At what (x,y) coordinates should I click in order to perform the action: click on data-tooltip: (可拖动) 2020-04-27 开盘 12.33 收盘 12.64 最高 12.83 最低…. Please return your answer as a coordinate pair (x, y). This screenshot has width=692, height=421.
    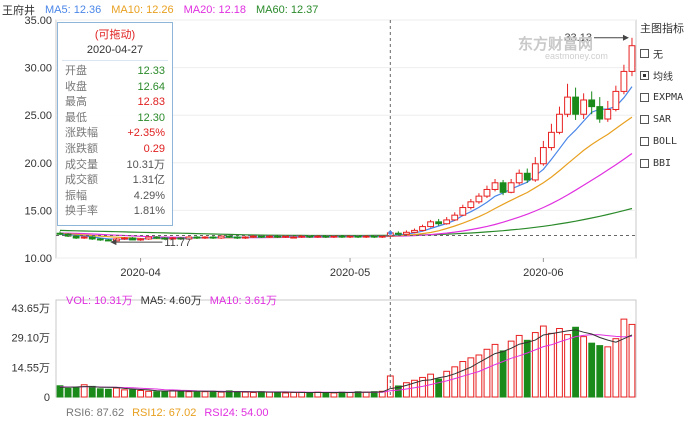
    Looking at the image, I should click on (115, 124).